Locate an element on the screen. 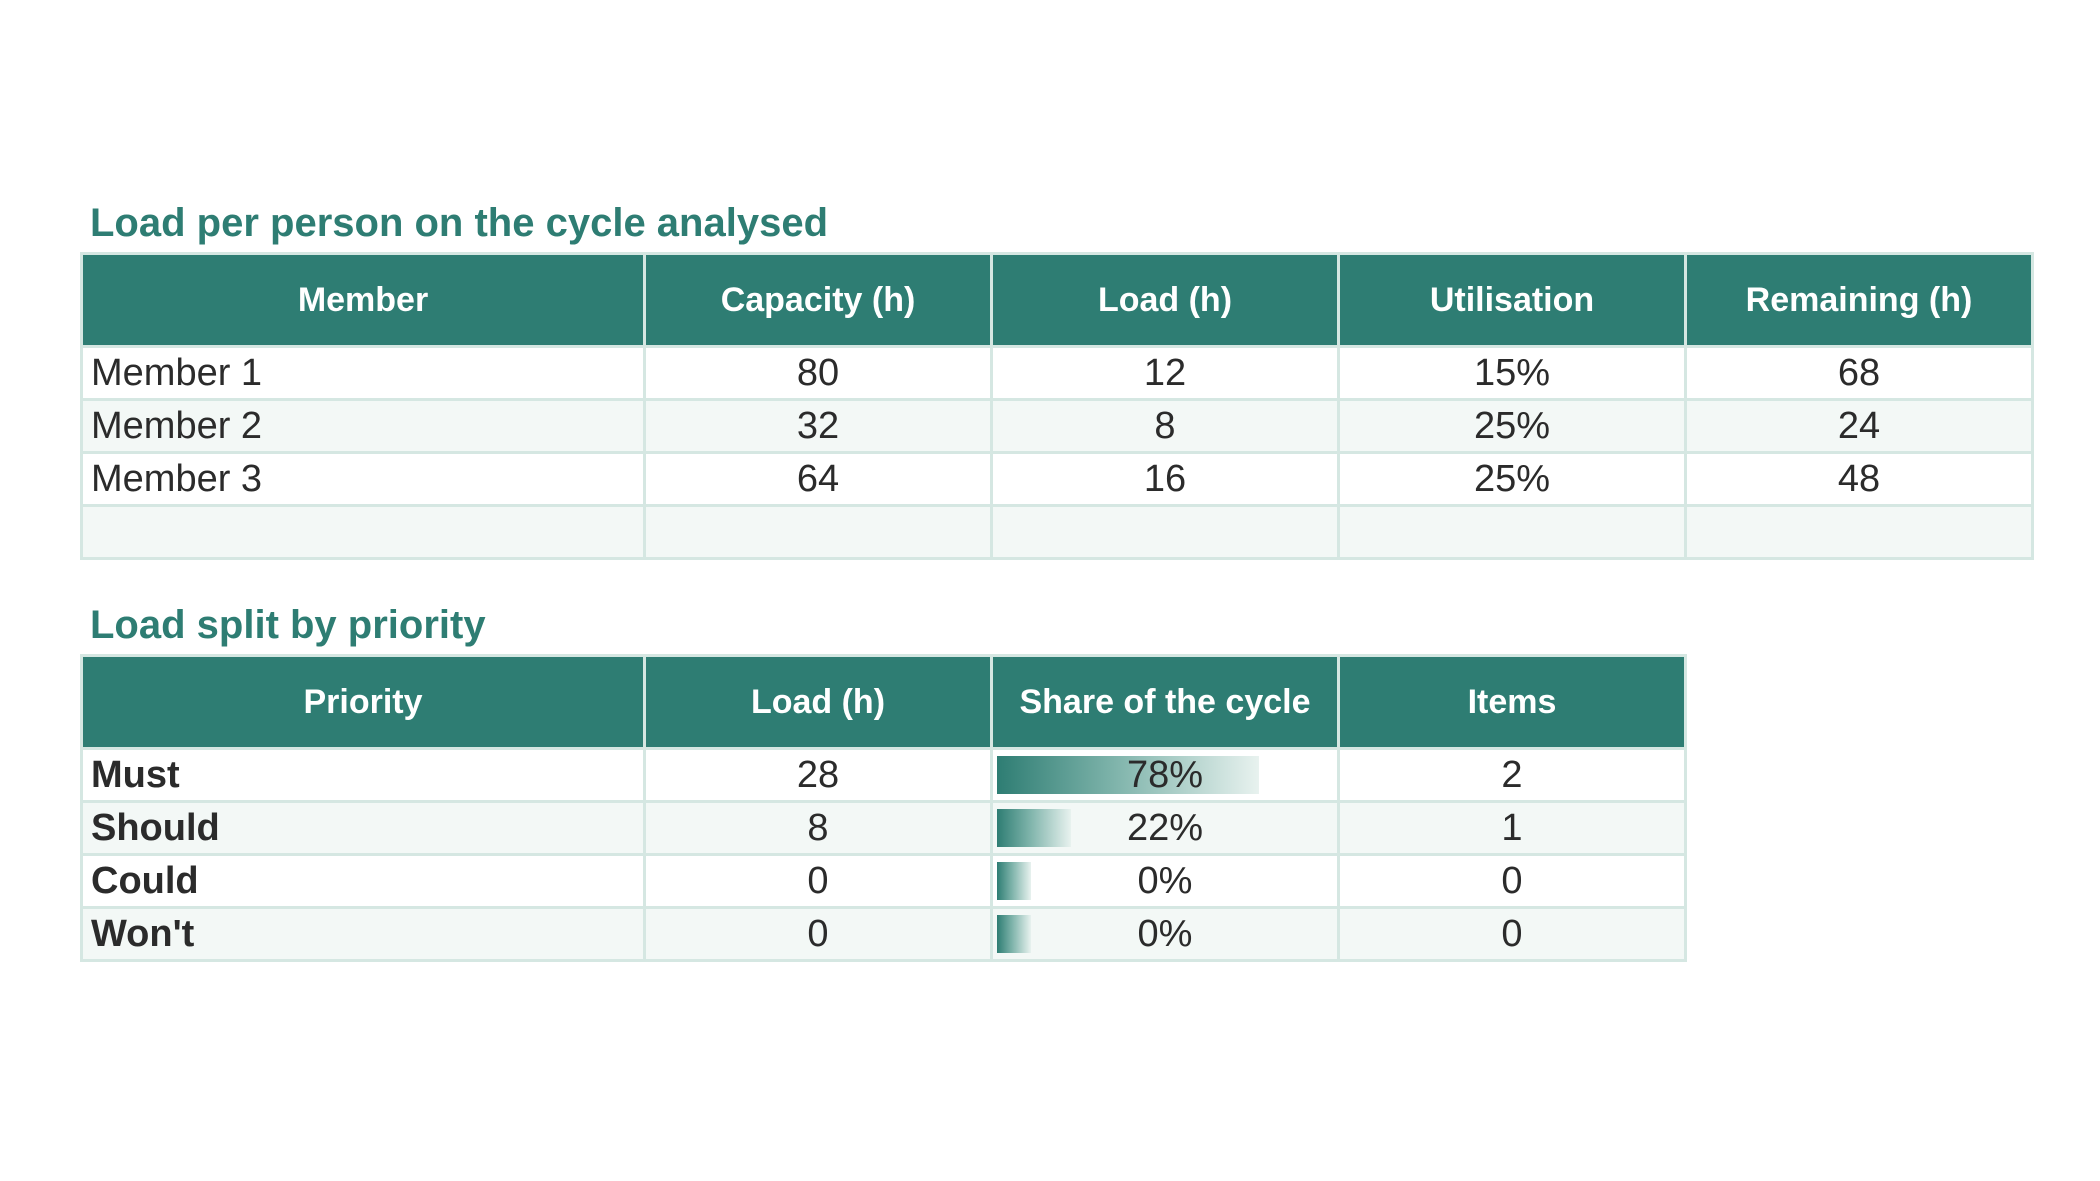 Image resolution: width=2100 pixels, height=1181 pixels. table-row: Member 3 64 16 25% 48 is located at coordinates (1057, 479).